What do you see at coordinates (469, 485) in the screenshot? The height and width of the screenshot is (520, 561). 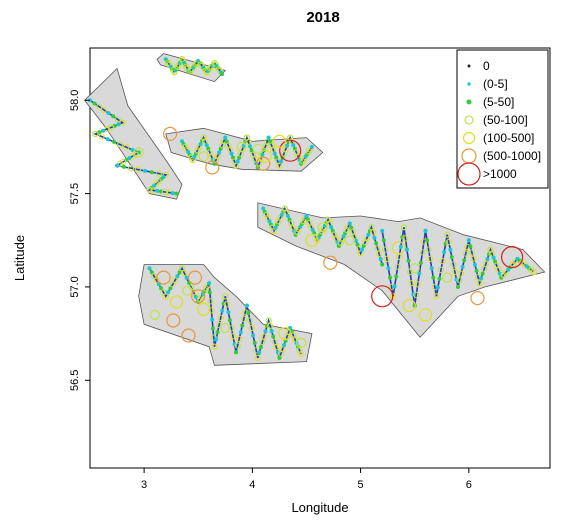 I see `x-tick-label: 6` at bounding box center [469, 485].